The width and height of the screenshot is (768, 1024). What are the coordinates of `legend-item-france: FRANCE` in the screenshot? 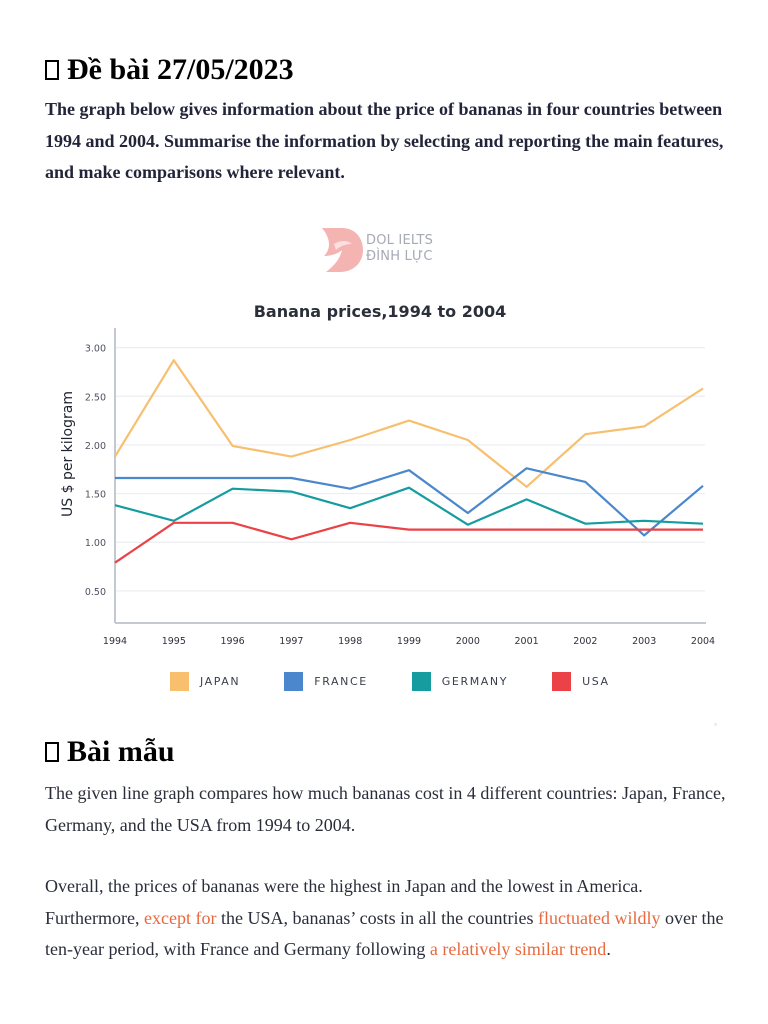 It's located at (326, 681).